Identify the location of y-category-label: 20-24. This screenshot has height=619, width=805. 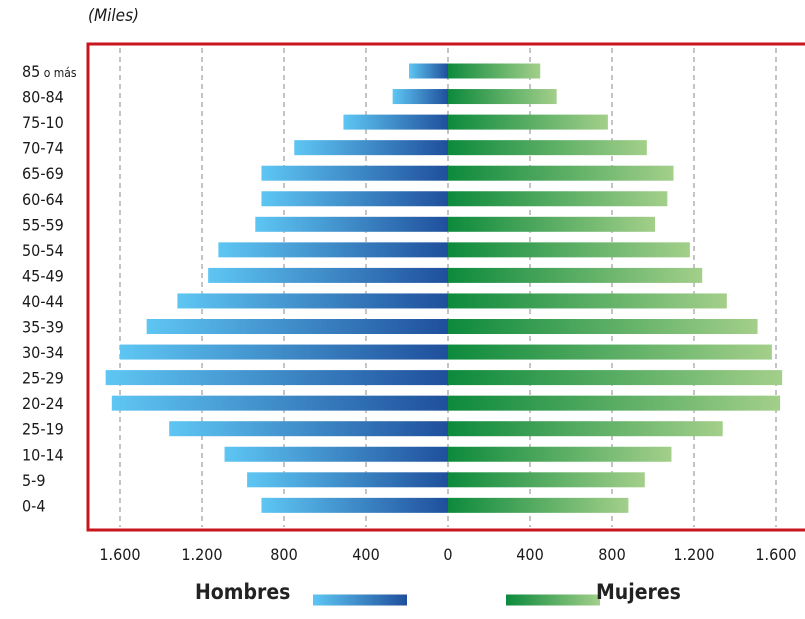
(43, 403).